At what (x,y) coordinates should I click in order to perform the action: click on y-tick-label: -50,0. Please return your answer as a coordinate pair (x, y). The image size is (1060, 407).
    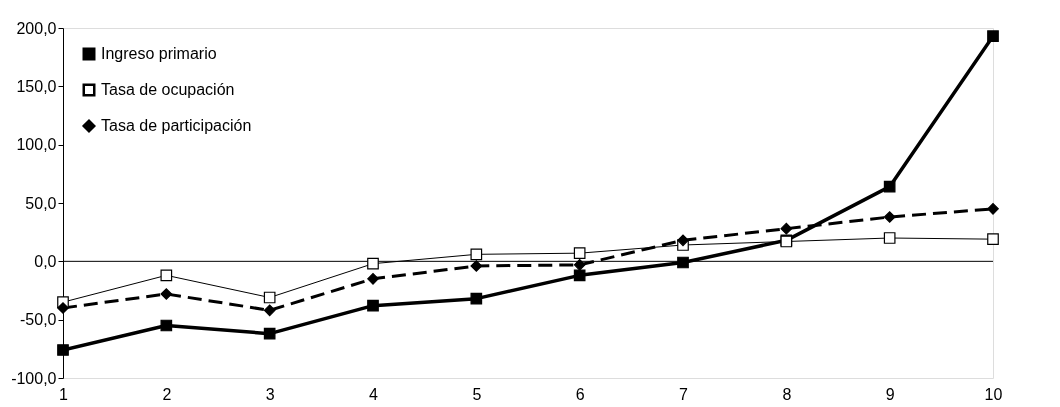
    Looking at the image, I should click on (38, 320).